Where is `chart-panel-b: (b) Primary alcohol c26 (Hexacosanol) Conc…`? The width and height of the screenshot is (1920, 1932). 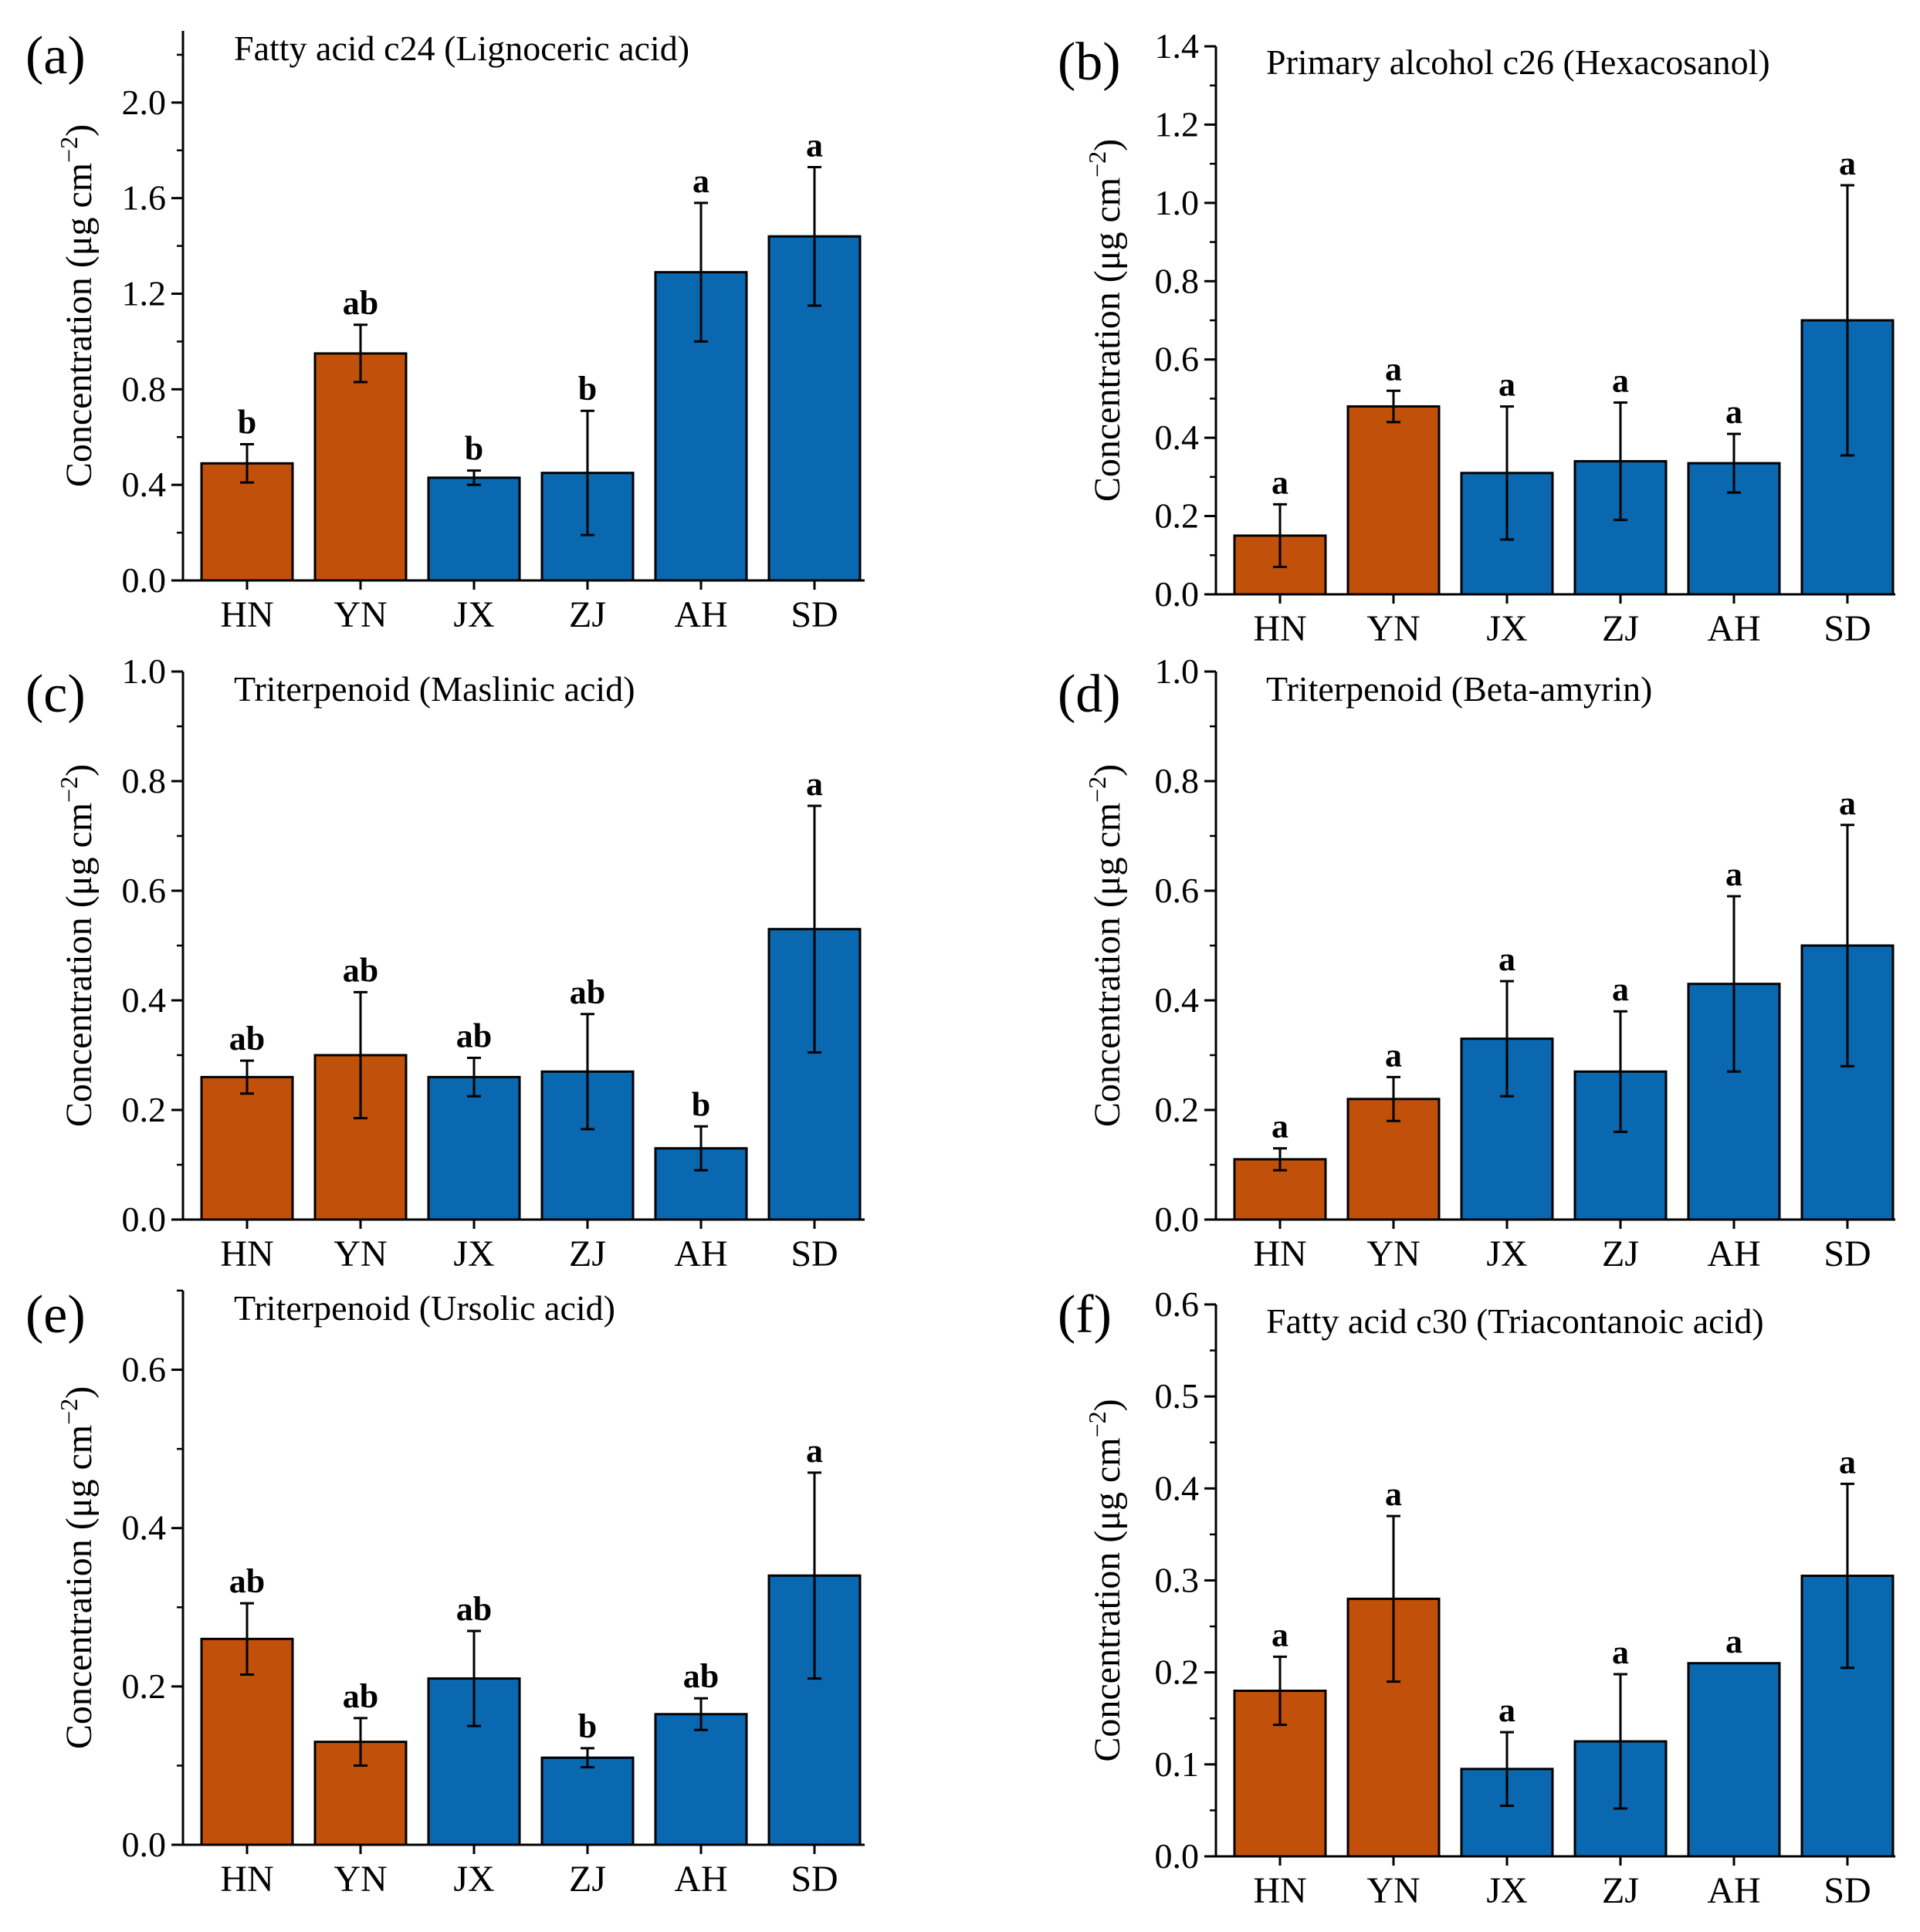 chart-panel-b: (b) Primary alcohol c26 (Hexacosanol) Conc… is located at coordinates (1476, 337).